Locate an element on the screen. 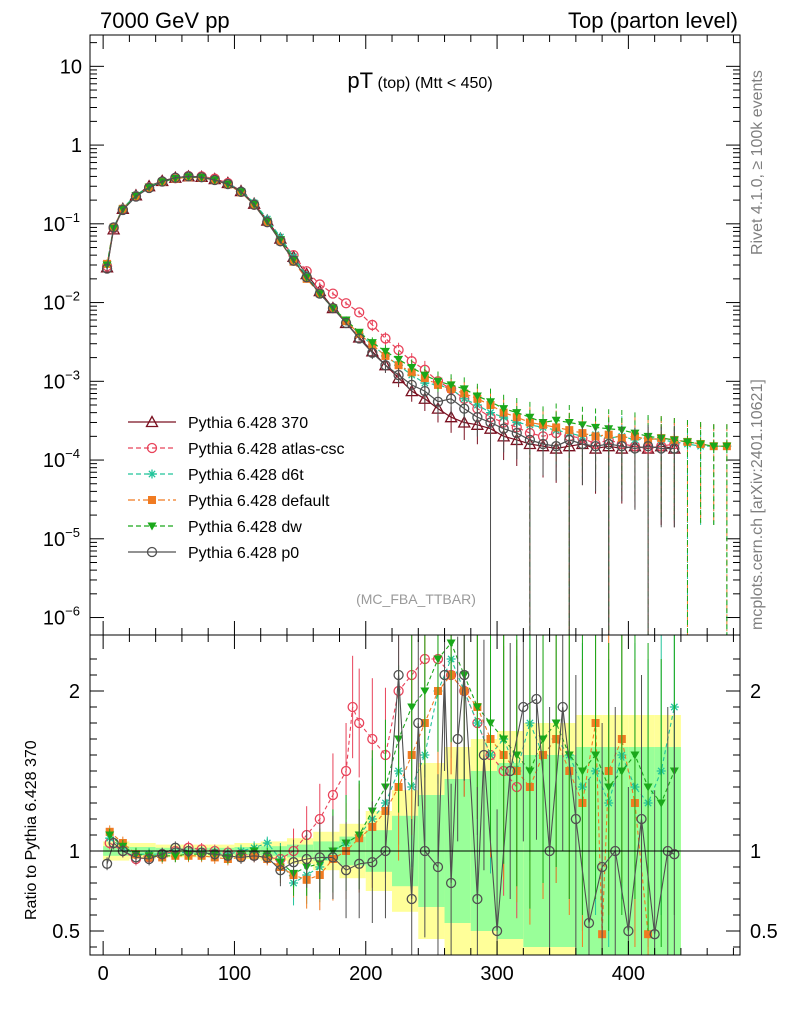 This screenshot has width=786, height=1024. y-tick-label: 10⁻⁶ is located at coordinates (61, 617).